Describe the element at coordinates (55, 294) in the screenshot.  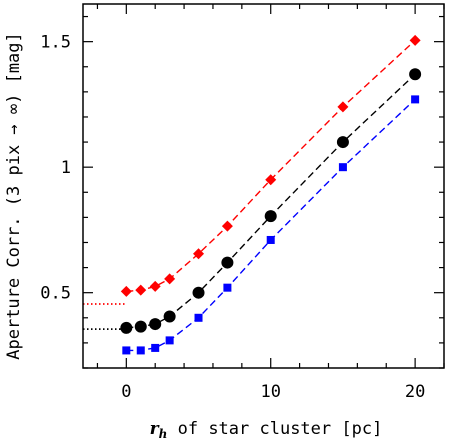
I see `y-tick-label: 0.5` at that location.